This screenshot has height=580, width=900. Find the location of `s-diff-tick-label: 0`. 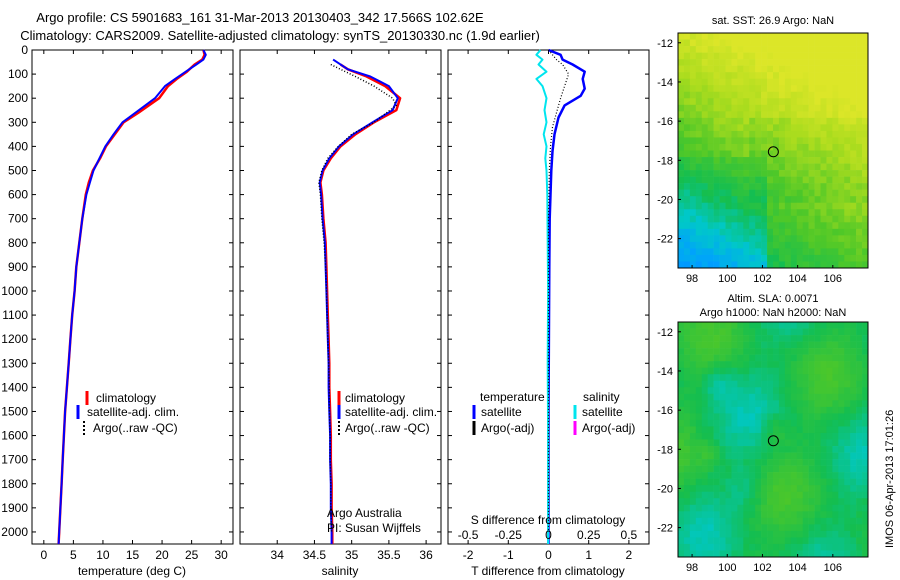

s-diff-tick-label: 0 is located at coordinates (548, 535).